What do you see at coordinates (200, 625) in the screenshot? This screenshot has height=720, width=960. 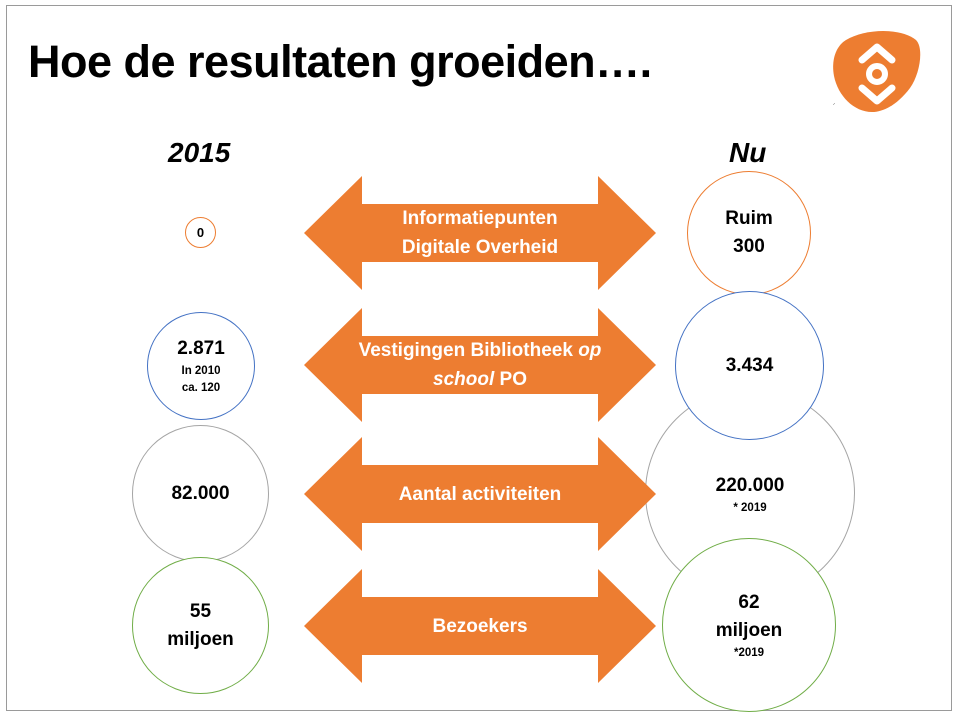 I see `circle-2015-bezoekers: 55 miljoen` at bounding box center [200, 625].